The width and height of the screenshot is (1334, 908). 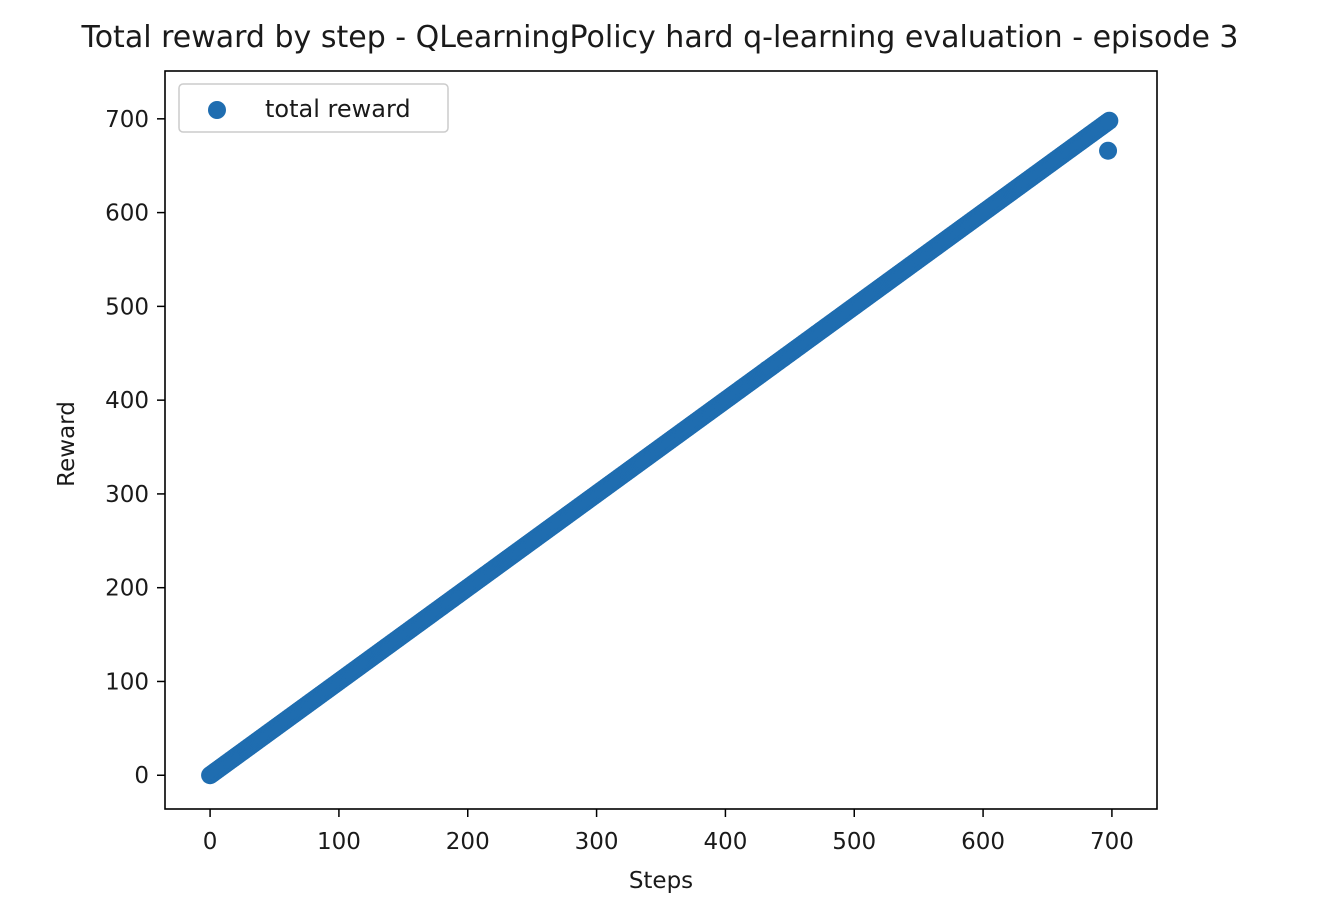 I want to click on x-tick-label: 200, so click(x=468, y=842).